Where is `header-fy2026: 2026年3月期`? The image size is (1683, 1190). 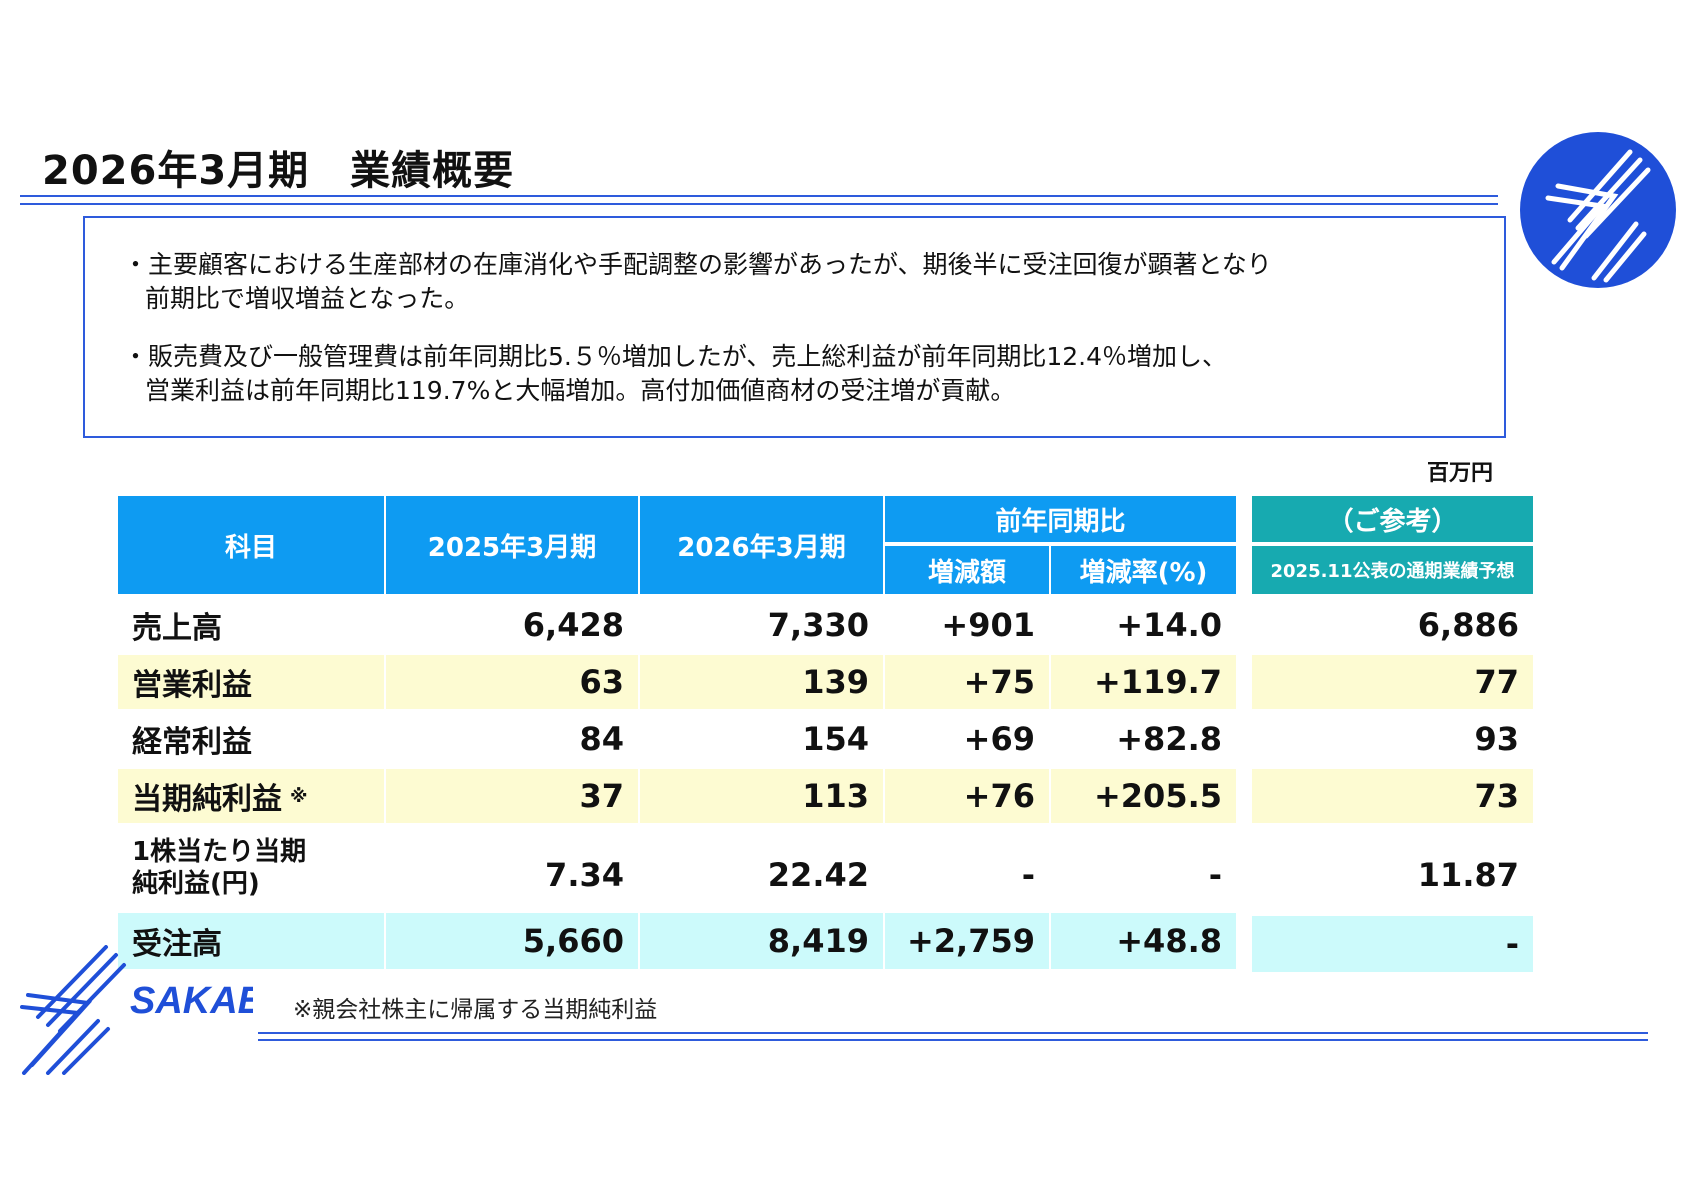
header-fy2026: 2026年3月期 is located at coordinates (761, 545).